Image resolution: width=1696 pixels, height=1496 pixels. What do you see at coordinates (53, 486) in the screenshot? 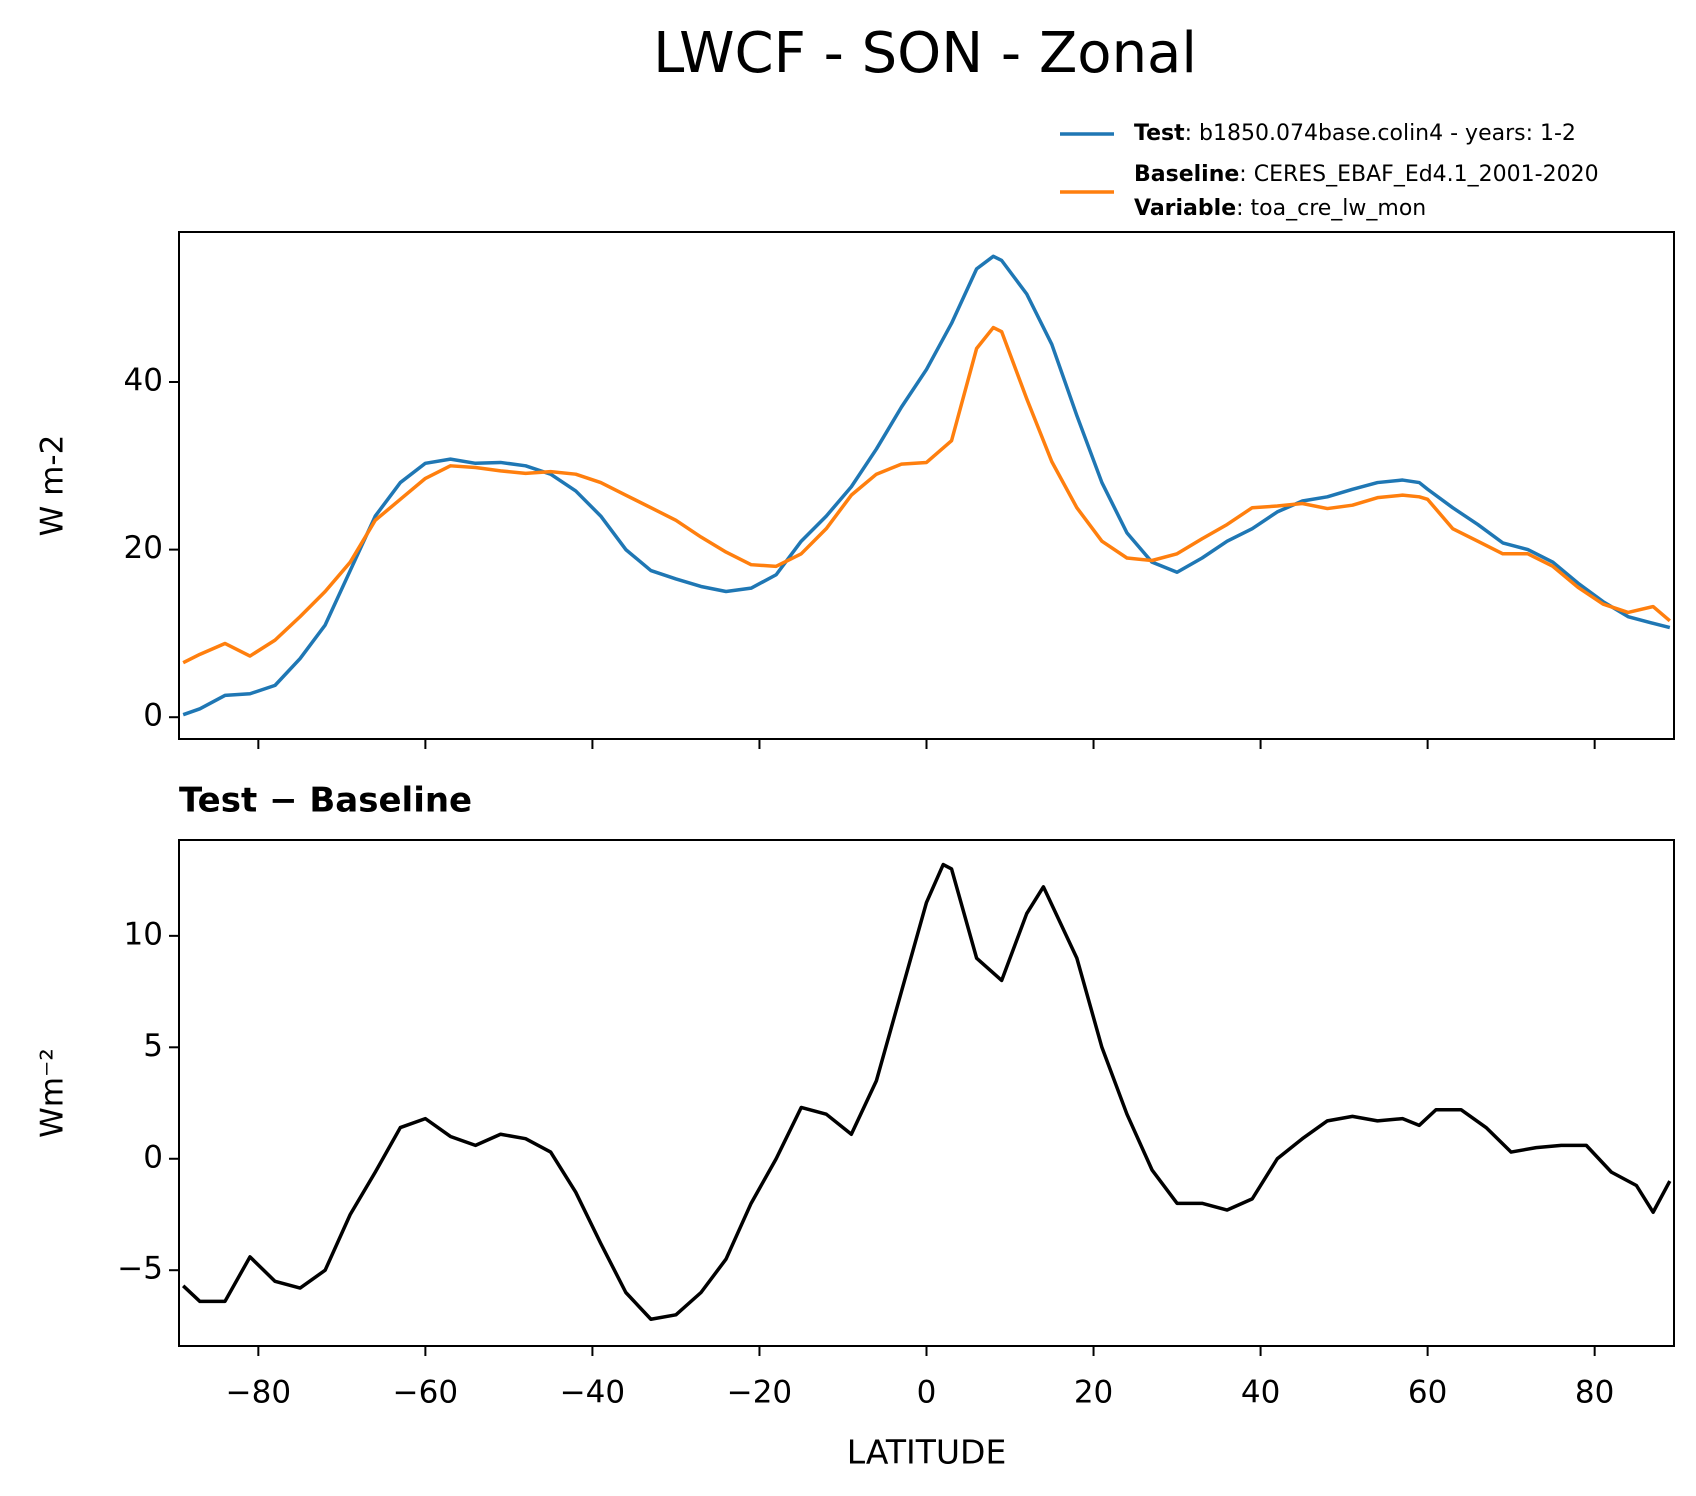
I see `y-axis-label: W m-2` at bounding box center [53, 486].